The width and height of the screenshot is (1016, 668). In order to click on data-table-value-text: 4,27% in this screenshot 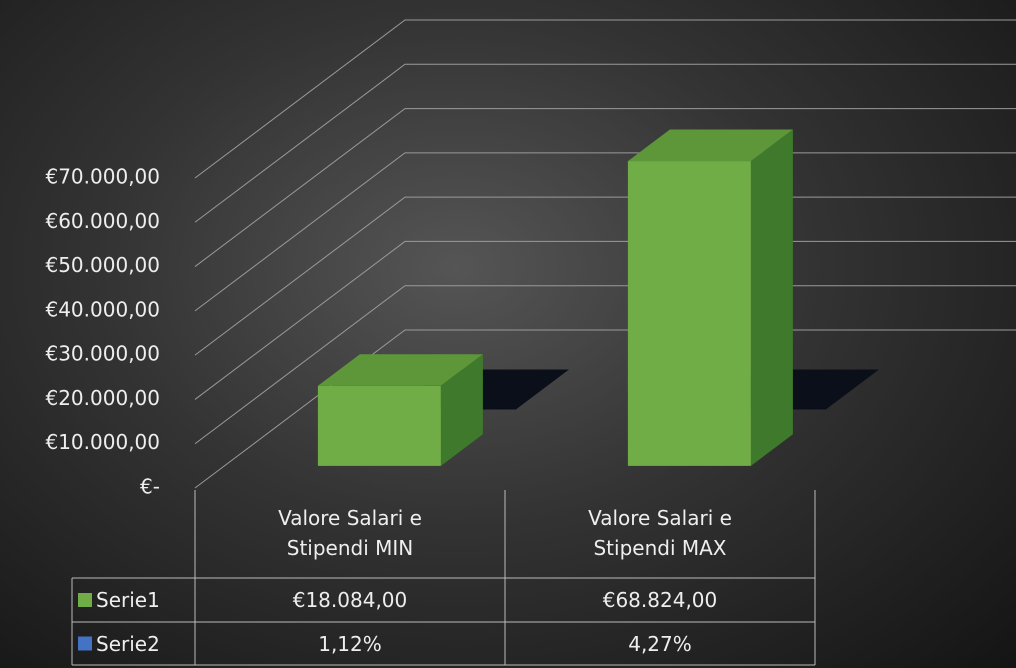, I will do `click(660, 643)`.